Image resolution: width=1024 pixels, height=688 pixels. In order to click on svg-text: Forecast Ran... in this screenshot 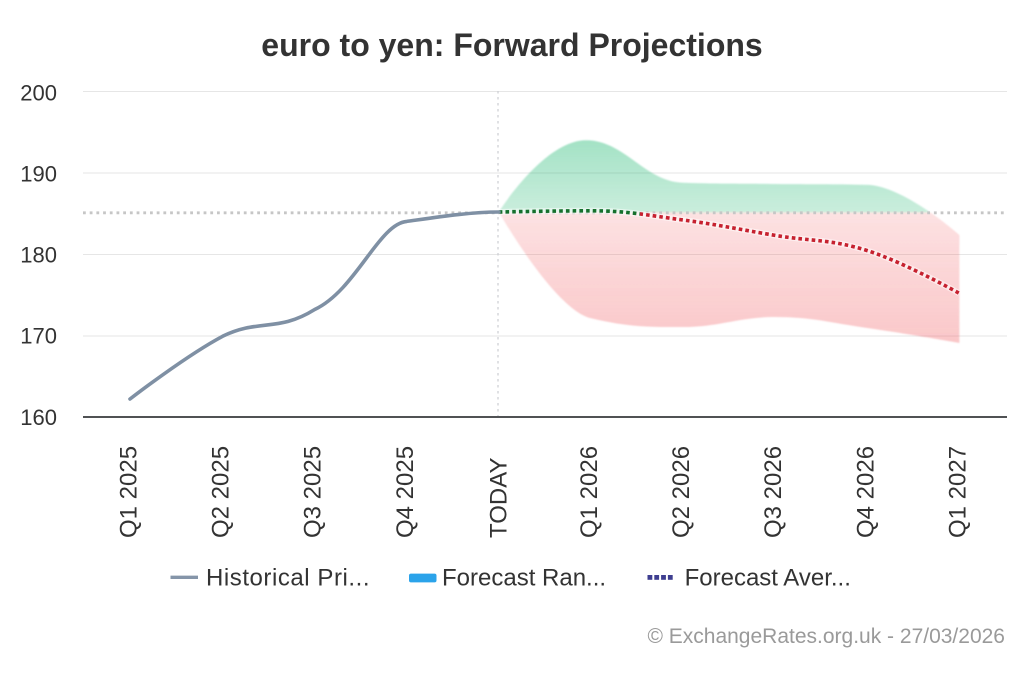, I will do `click(524, 578)`.